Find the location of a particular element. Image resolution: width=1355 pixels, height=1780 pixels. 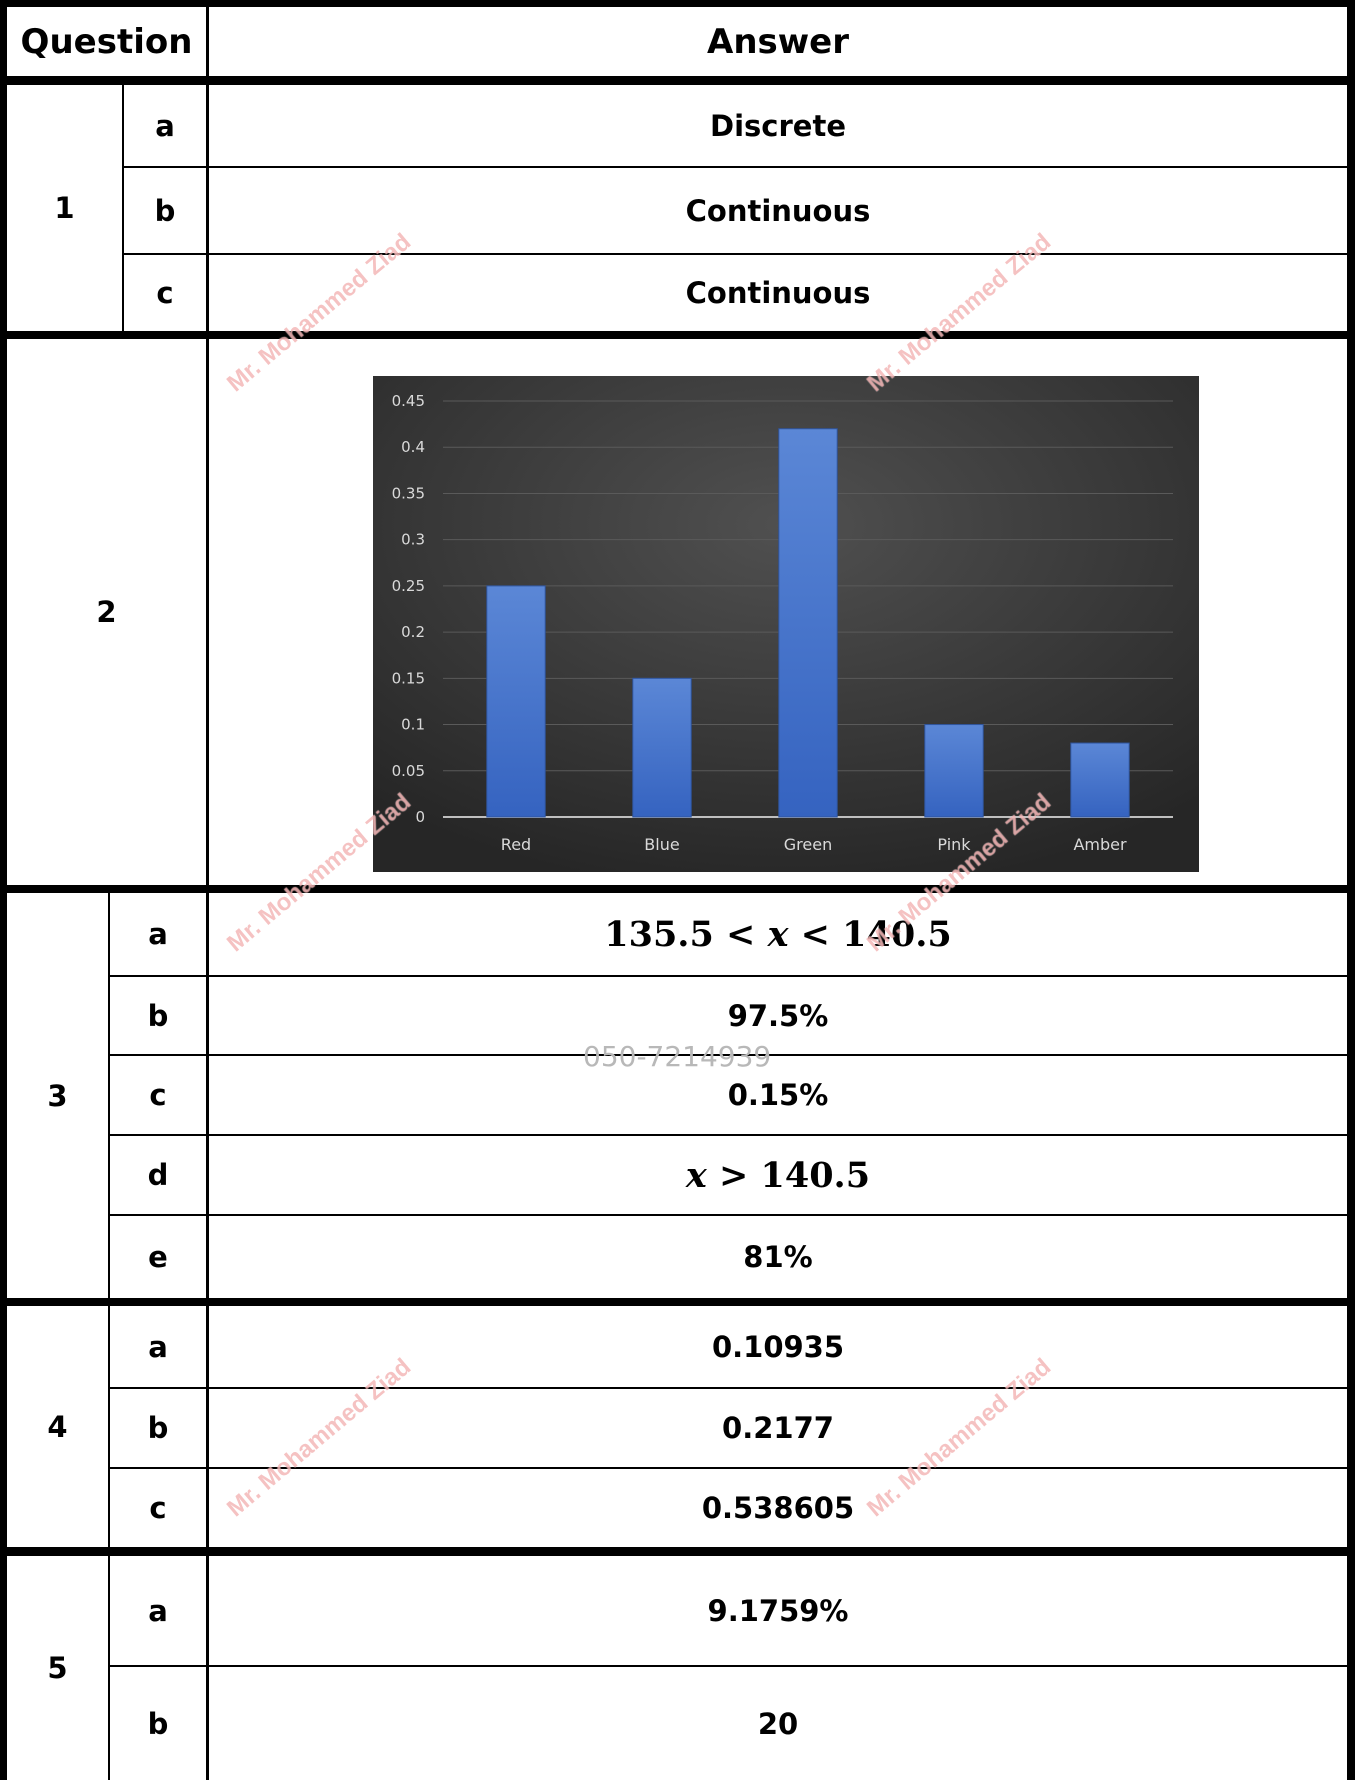

y-tick-label: 0.05 is located at coordinates (408, 771).